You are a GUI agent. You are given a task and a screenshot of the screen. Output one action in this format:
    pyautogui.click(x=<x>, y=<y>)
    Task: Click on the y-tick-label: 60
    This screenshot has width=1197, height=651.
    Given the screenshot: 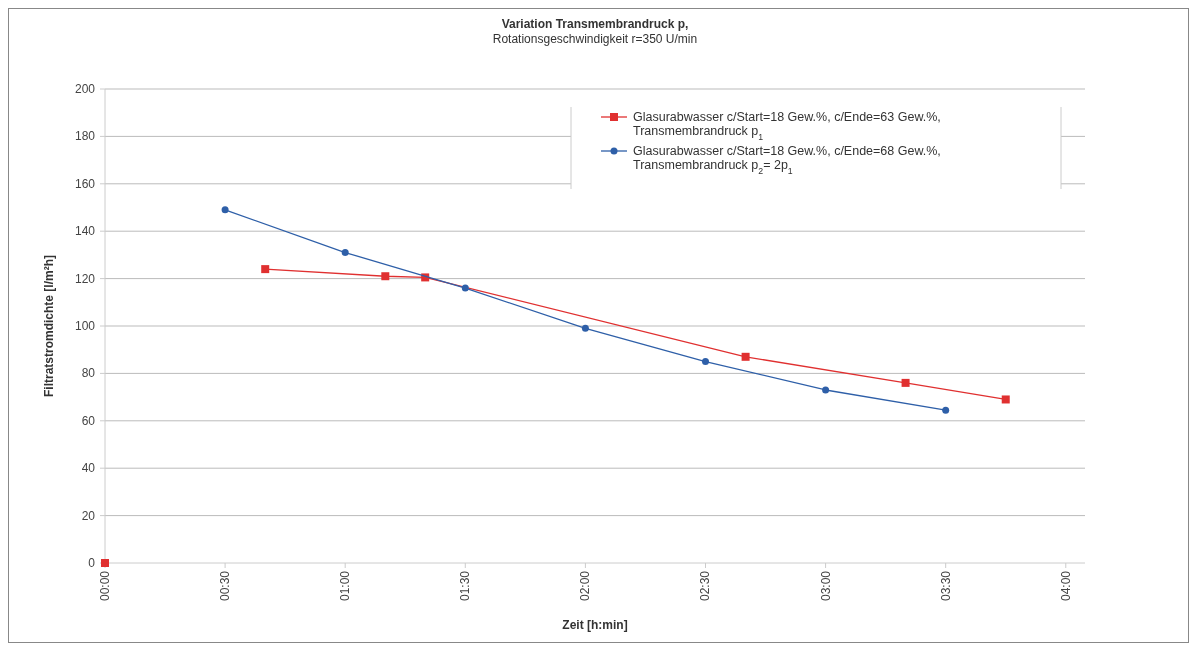 What is the action you would take?
    pyautogui.click(x=88, y=420)
    